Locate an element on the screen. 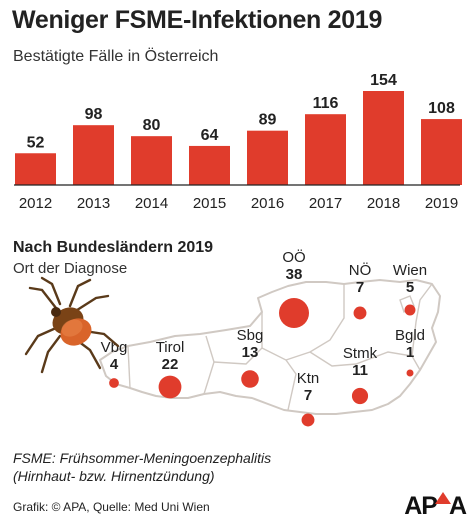  tick-label-2017: 2017 is located at coordinates (325, 203).